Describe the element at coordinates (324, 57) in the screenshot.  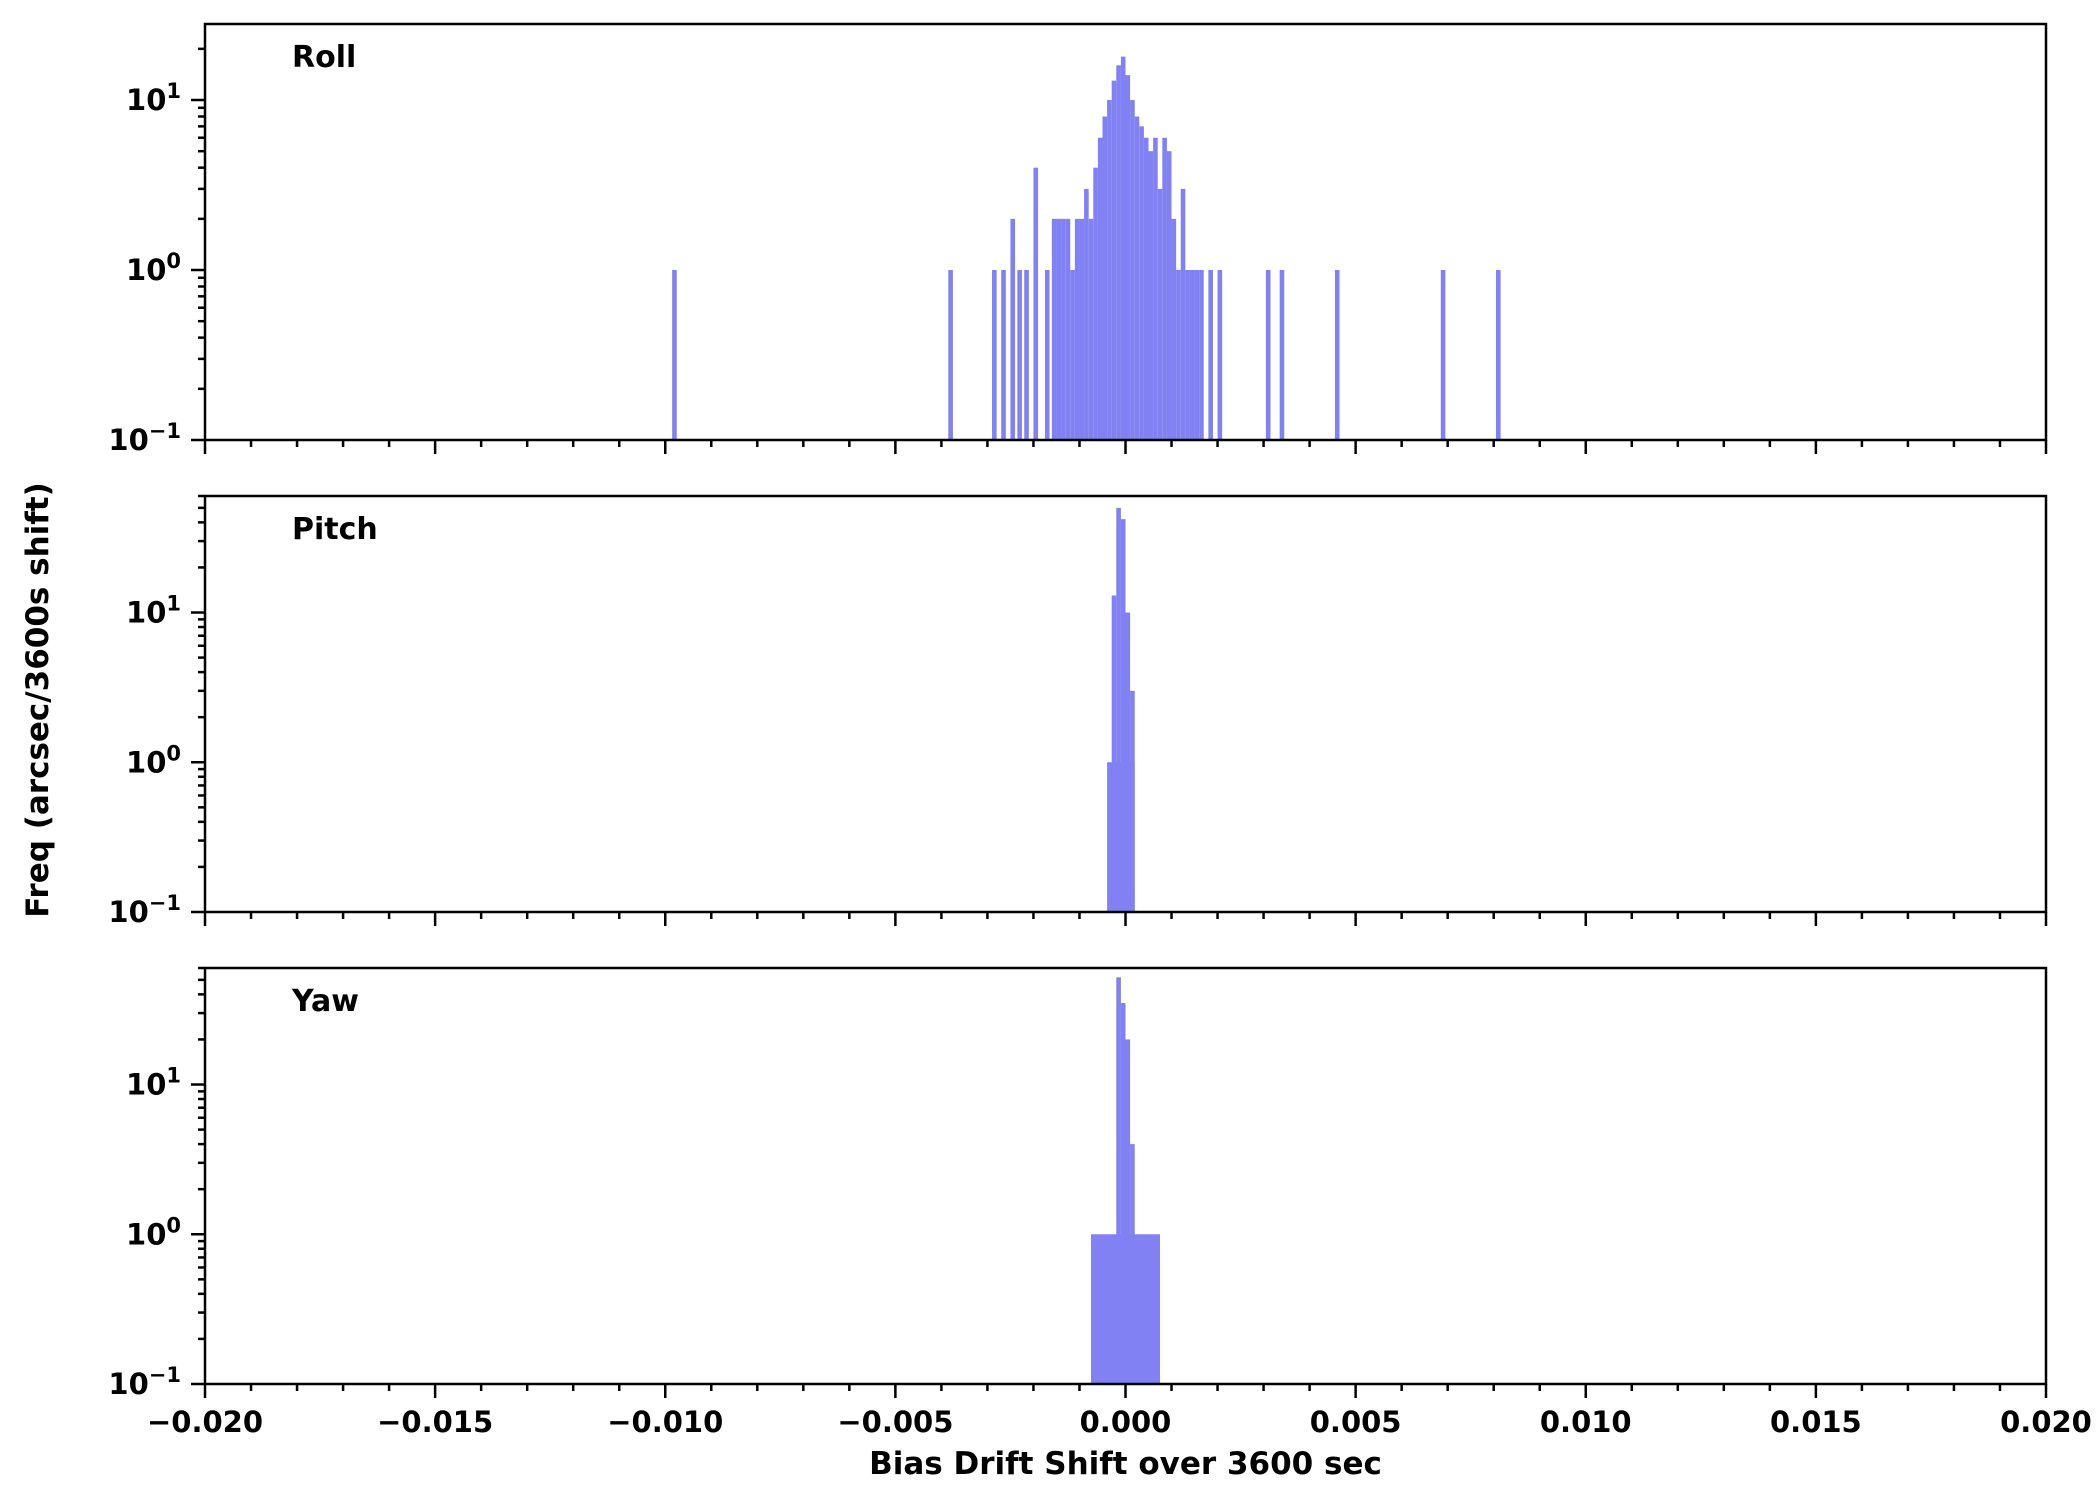
I see `panel-title-roll: Roll` at that location.